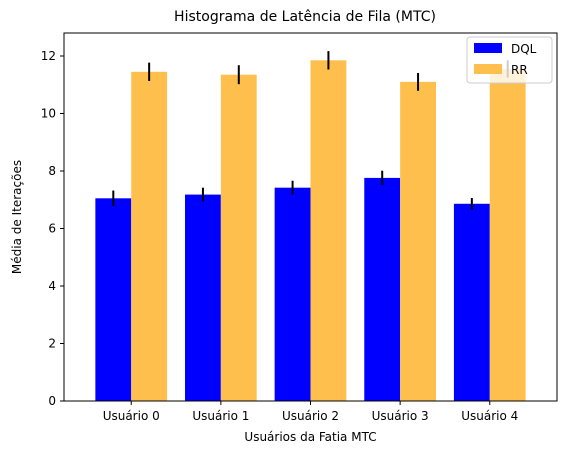 This screenshot has height=454, width=563. What do you see at coordinates (509, 60) in the screenshot?
I see `legend: DQL RR` at bounding box center [509, 60].